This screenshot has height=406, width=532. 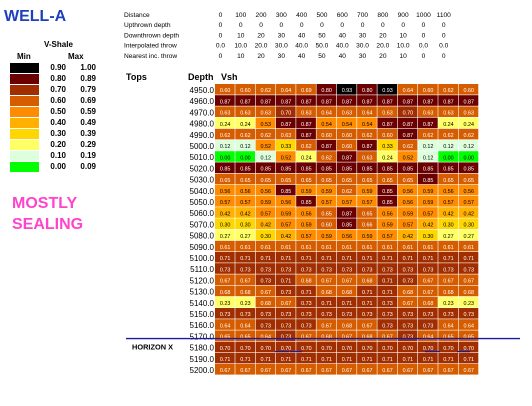 What do you see at coordinates (202, 258) in the screenshot?
I see `depth-label: 5100.0` at bounding box center [202, 258].